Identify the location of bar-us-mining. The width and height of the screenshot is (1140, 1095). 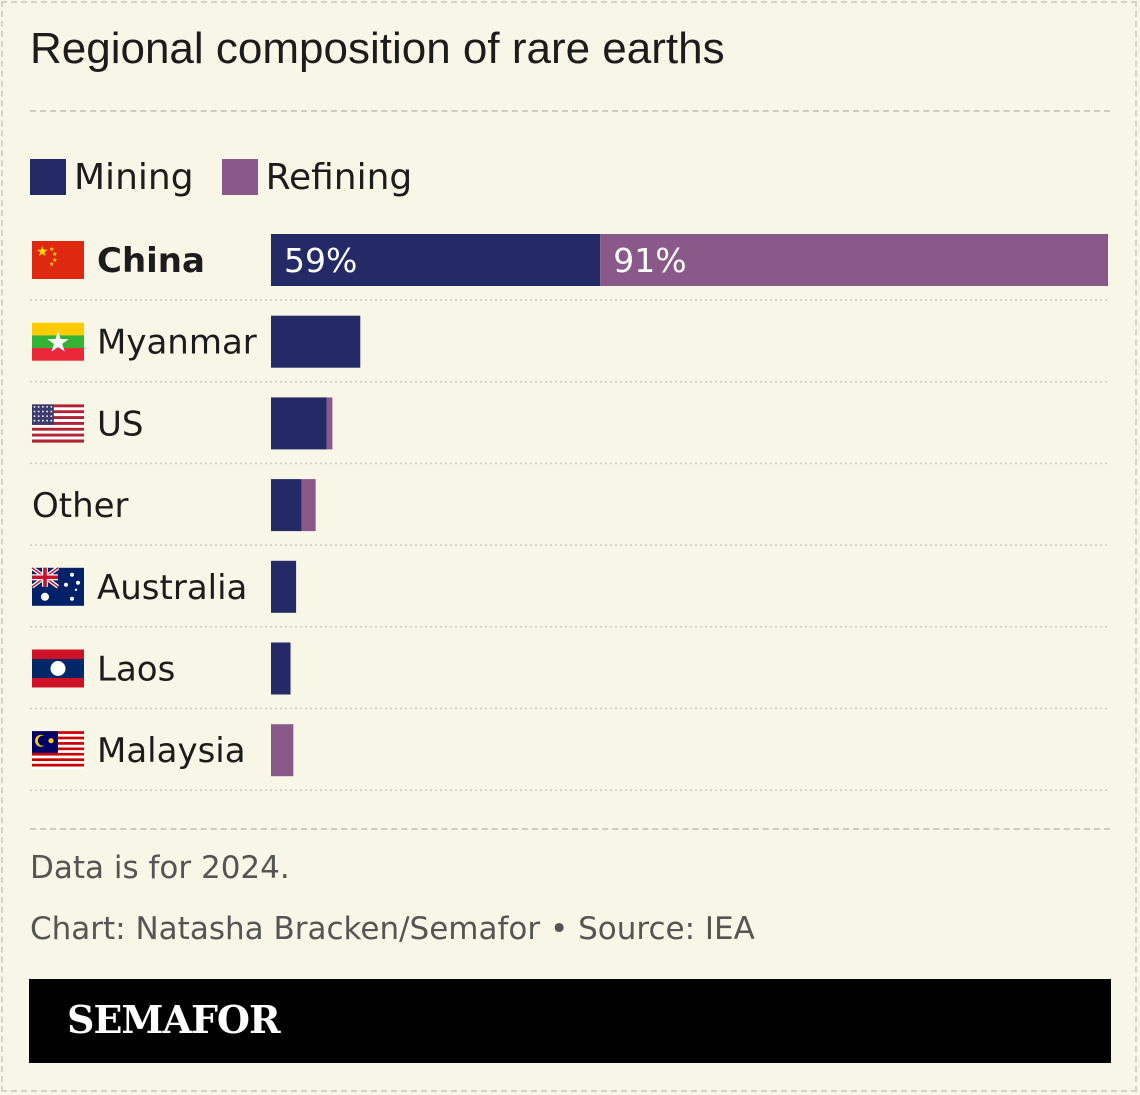
(299, 423).